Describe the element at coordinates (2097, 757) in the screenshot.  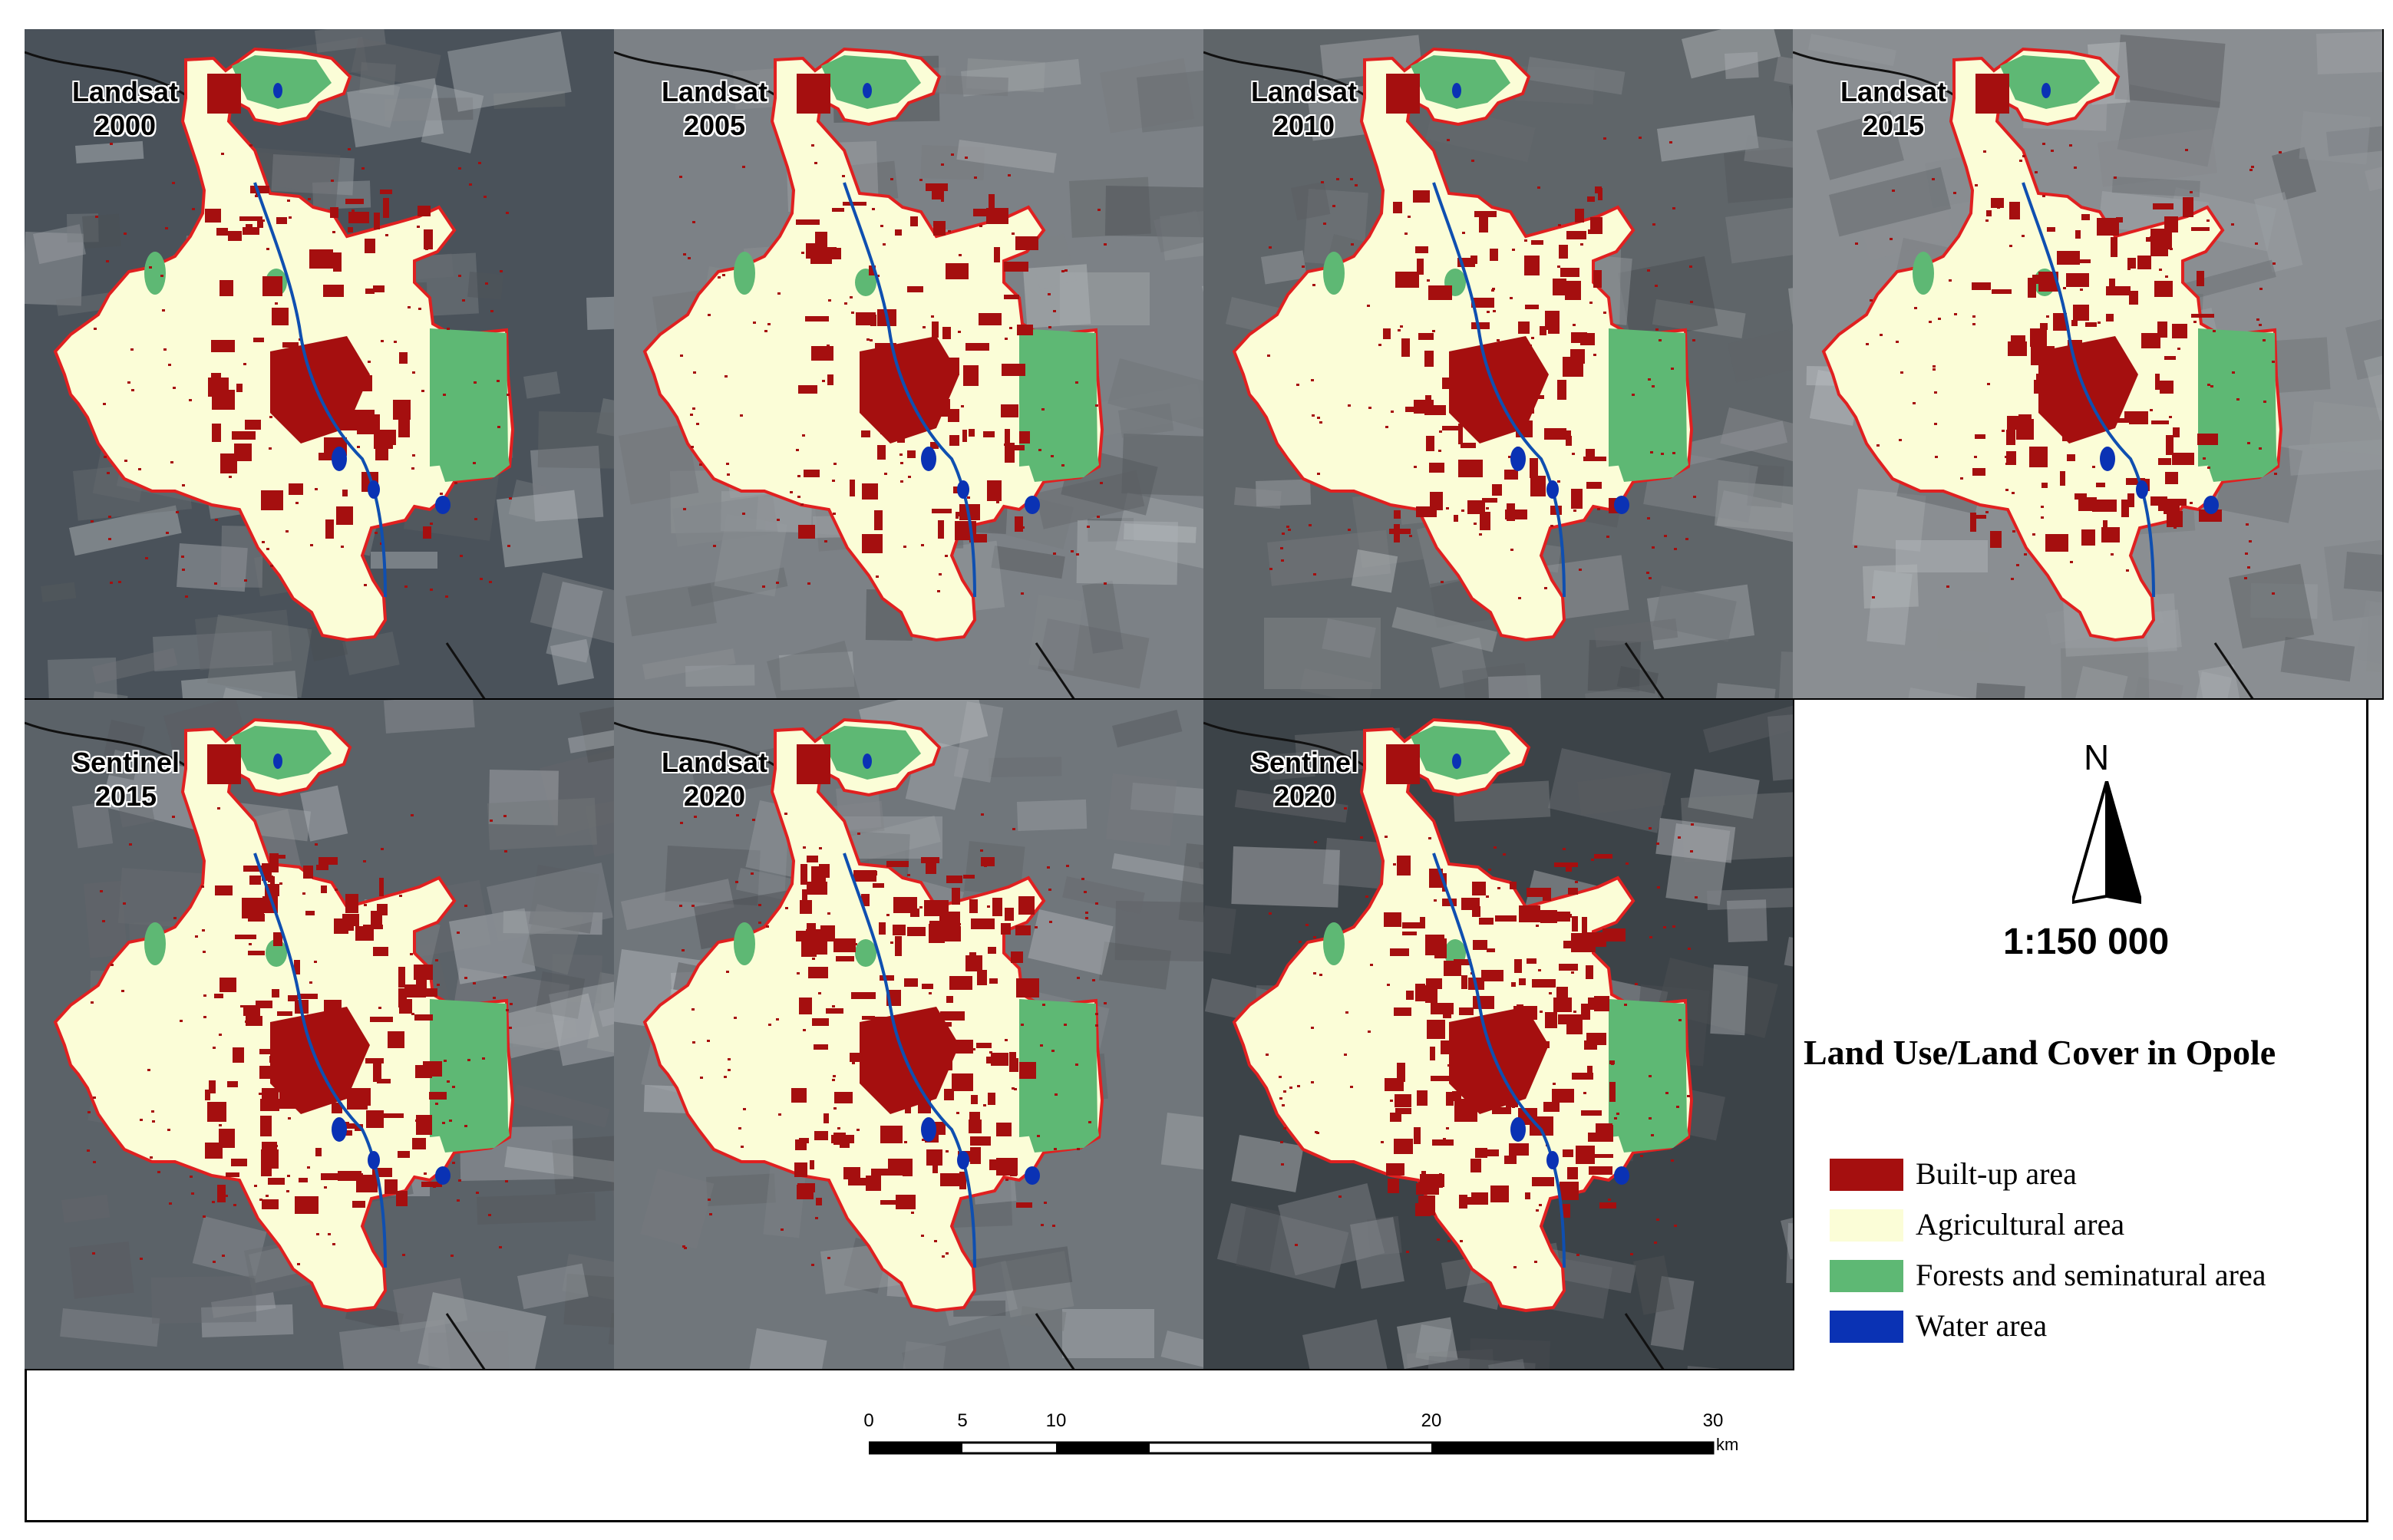
I see `north-label: N` at that location.